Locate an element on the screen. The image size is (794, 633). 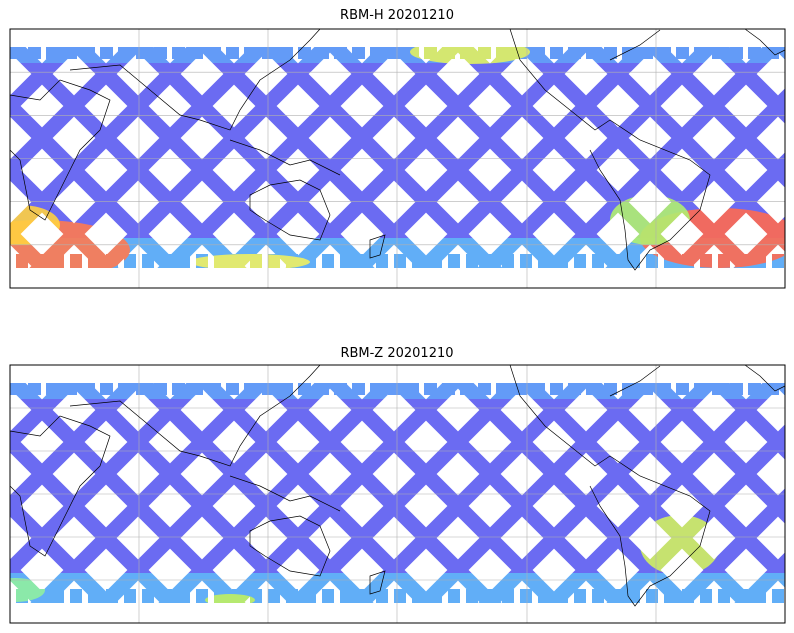
panel-title: RBM-H 20201210 is located at coordinates (397, 15).